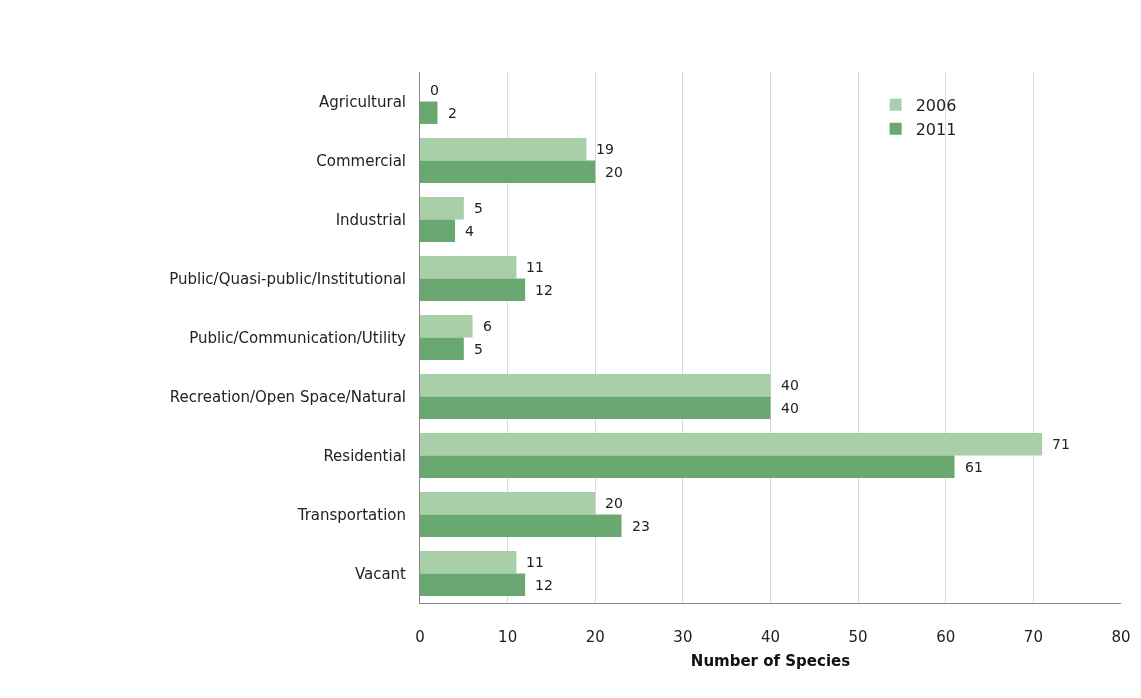 This screenshot has height=698, width=1141. I want to click on x-tick-label: 70, so click(1033, 637).